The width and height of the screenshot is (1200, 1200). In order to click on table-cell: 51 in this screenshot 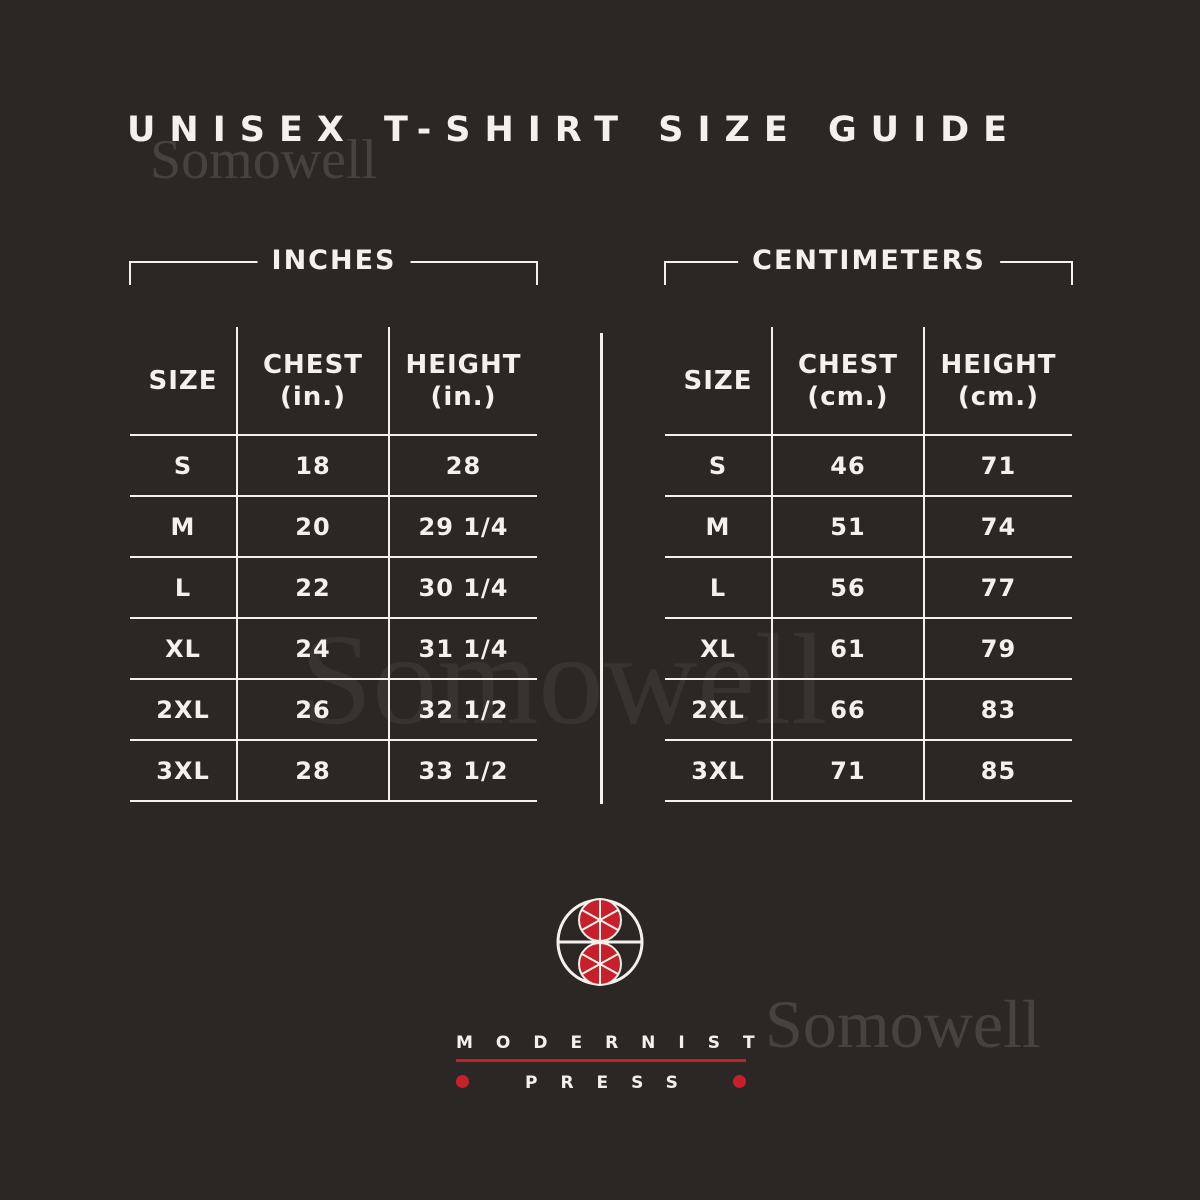, I will do `click(847, 527)`.